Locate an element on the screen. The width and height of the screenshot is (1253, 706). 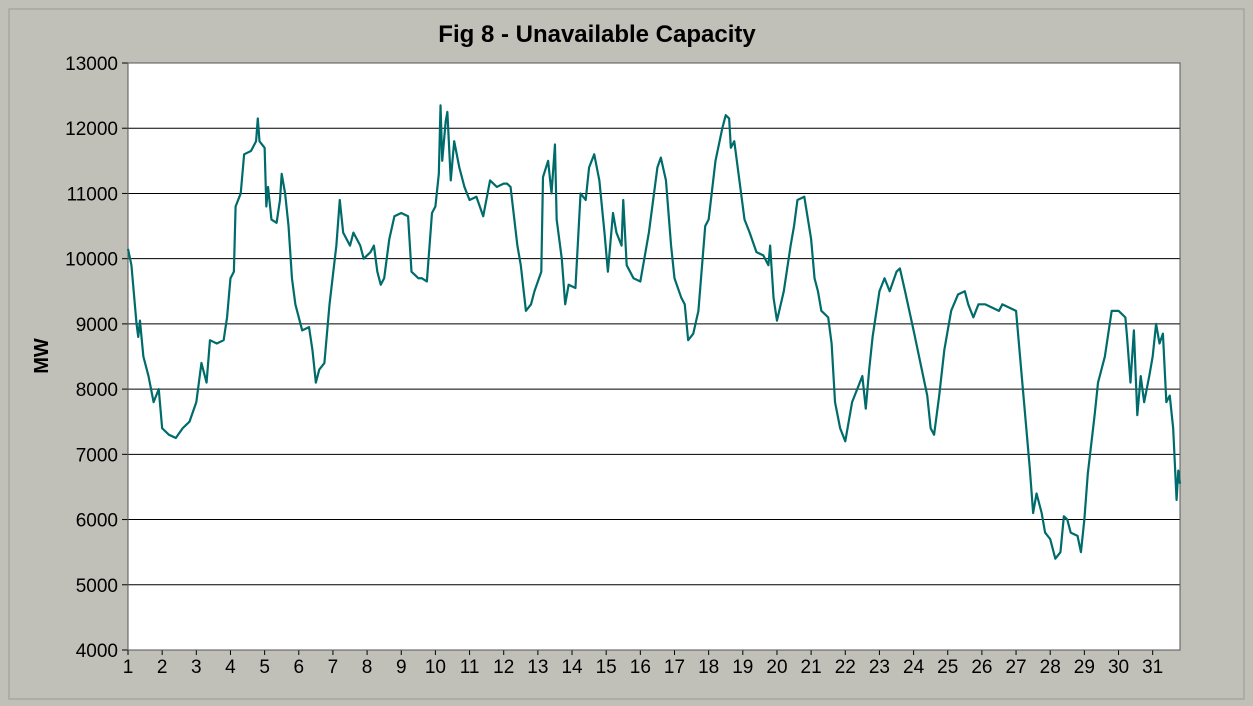
y-tick-label: 5000 is located at coordinates (97, 586).